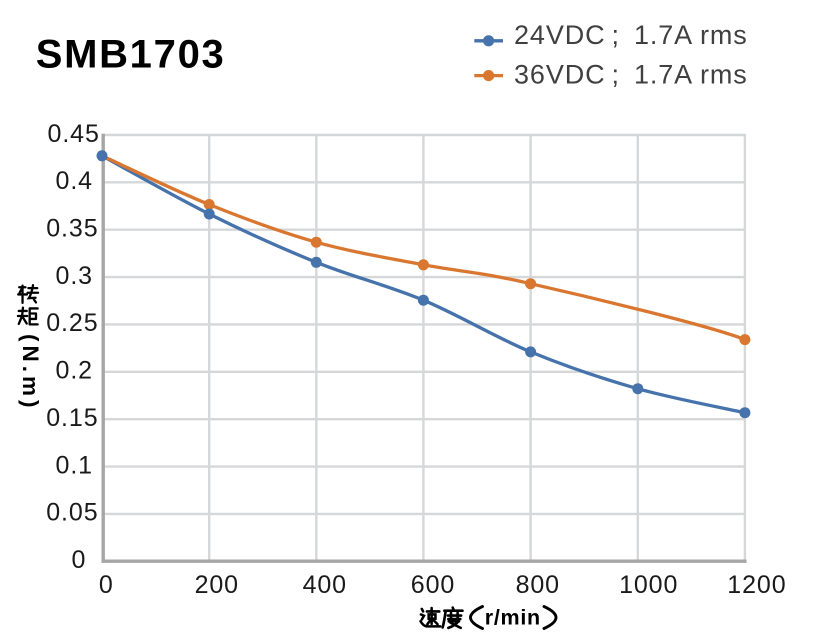  Describe the element at coordinates (72, 323) in the screenshot. I see `svg-text: 0.25` at that location.